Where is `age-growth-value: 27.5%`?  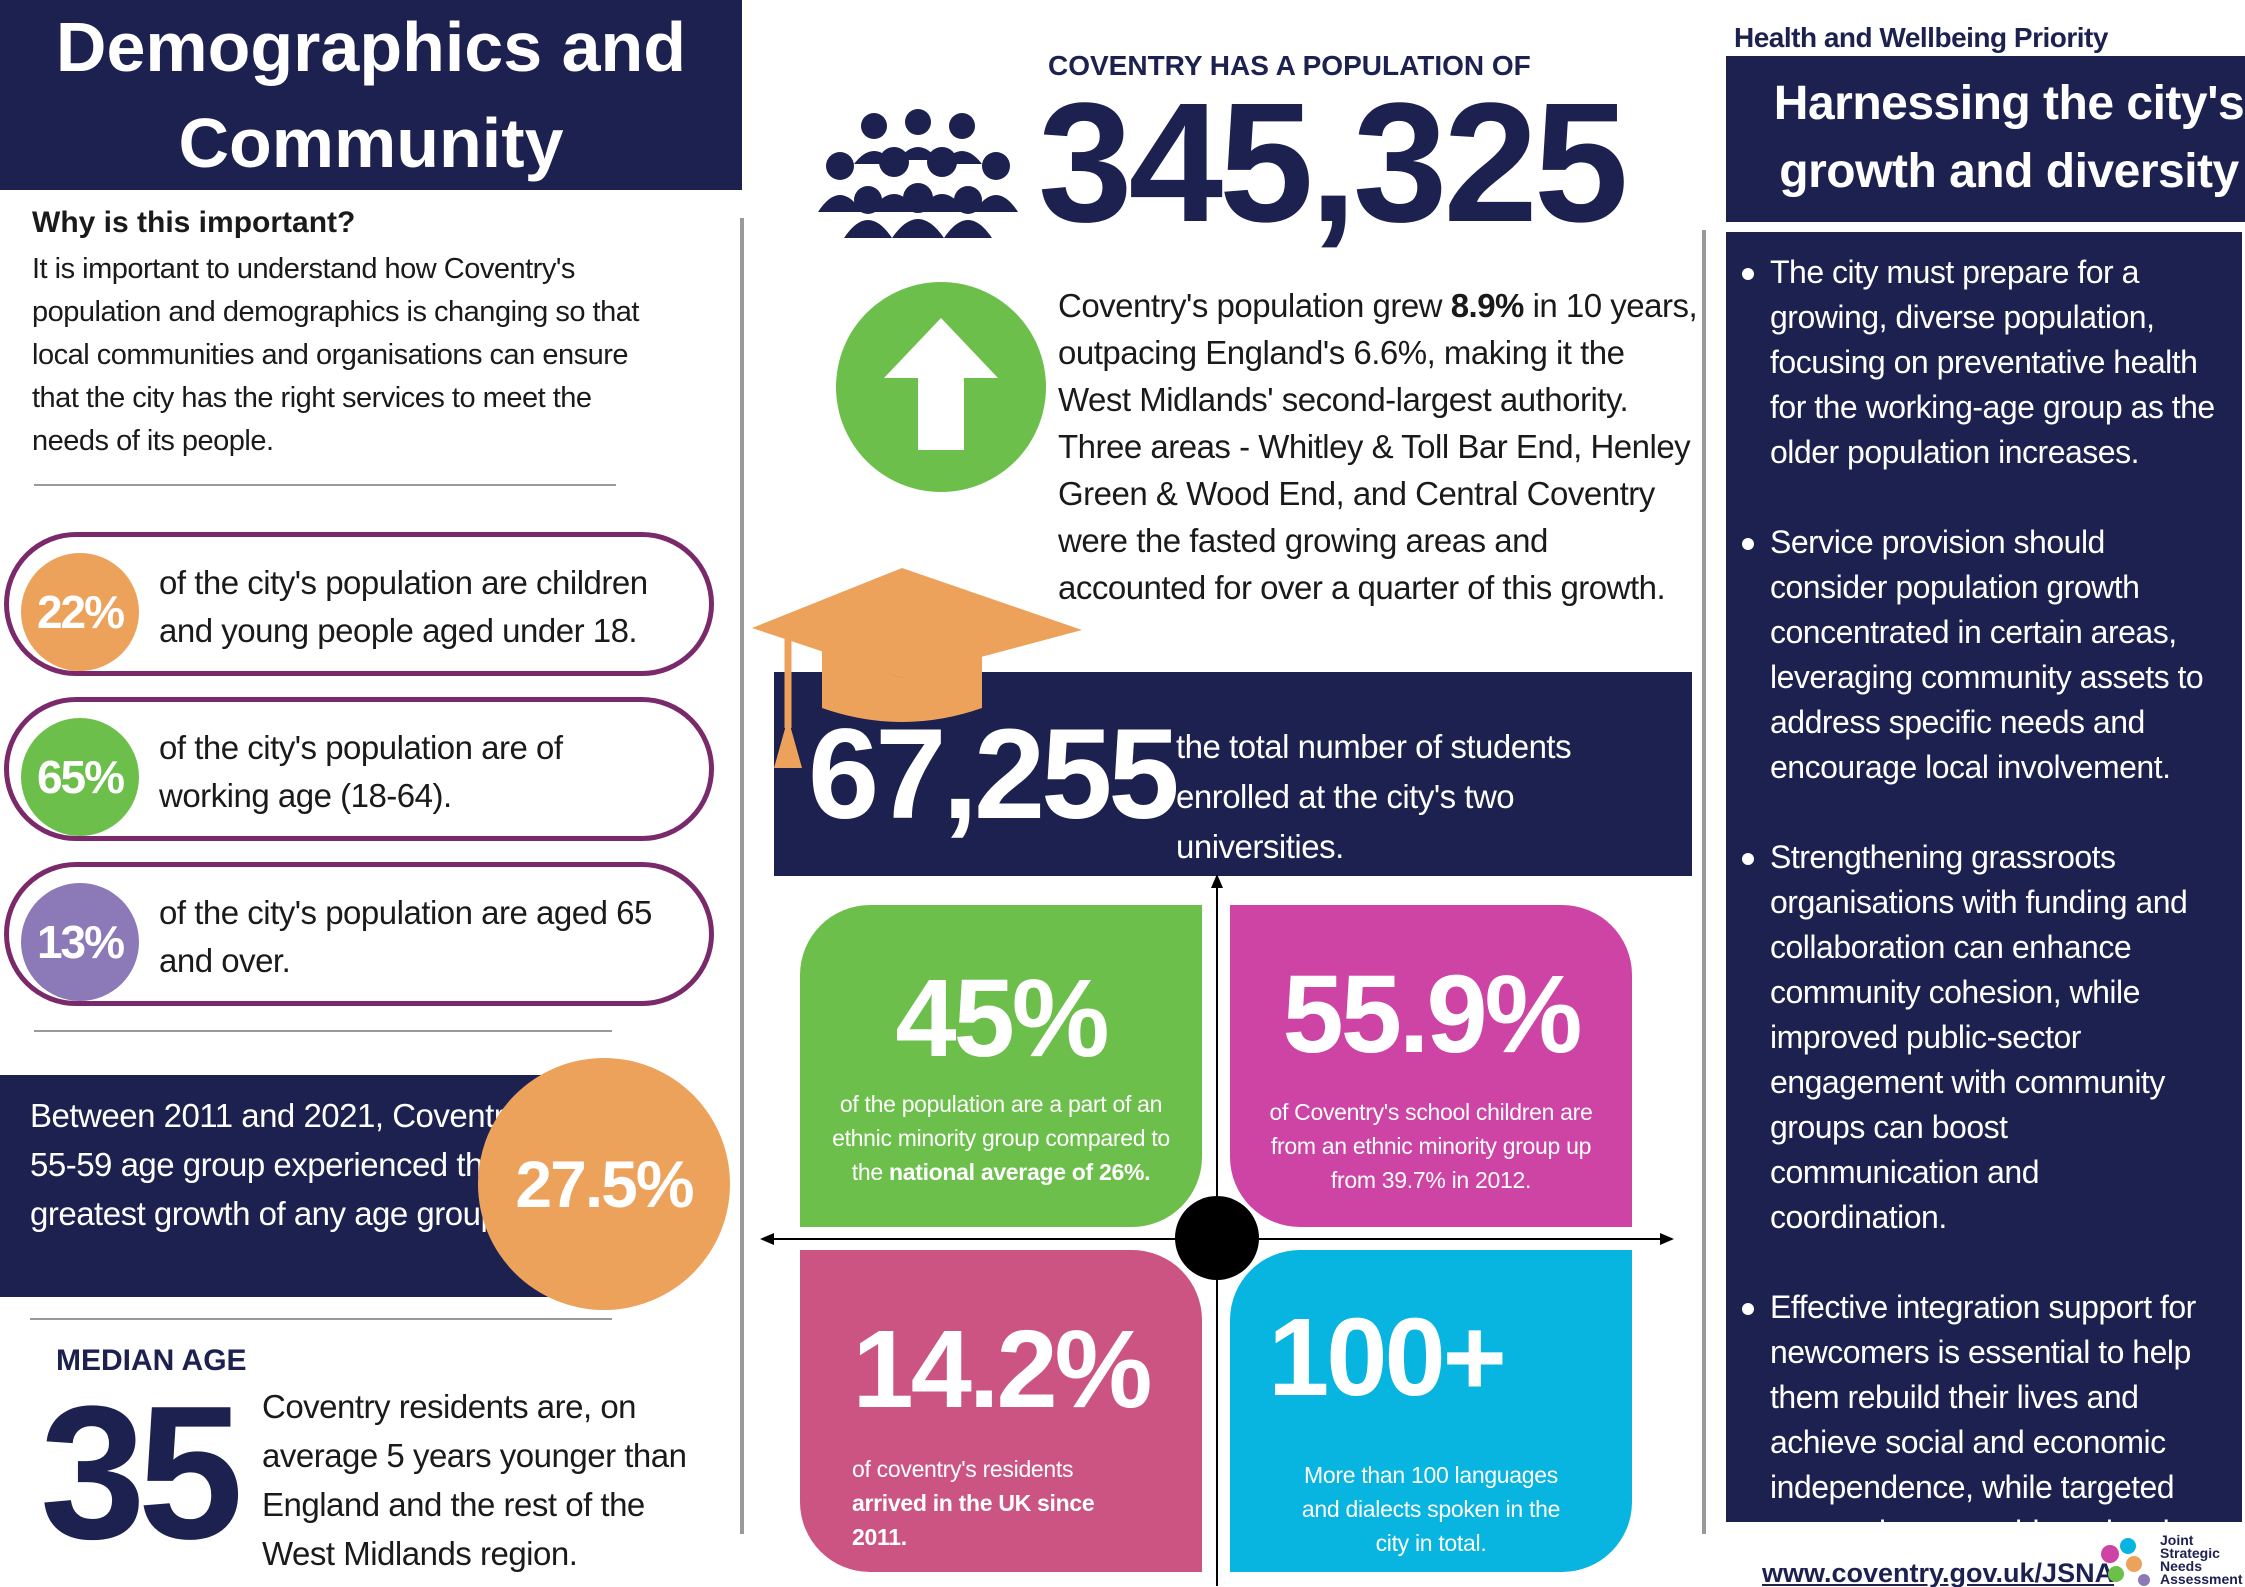 age-growth-value: 27.5% is located at coordinates (604, 1184).